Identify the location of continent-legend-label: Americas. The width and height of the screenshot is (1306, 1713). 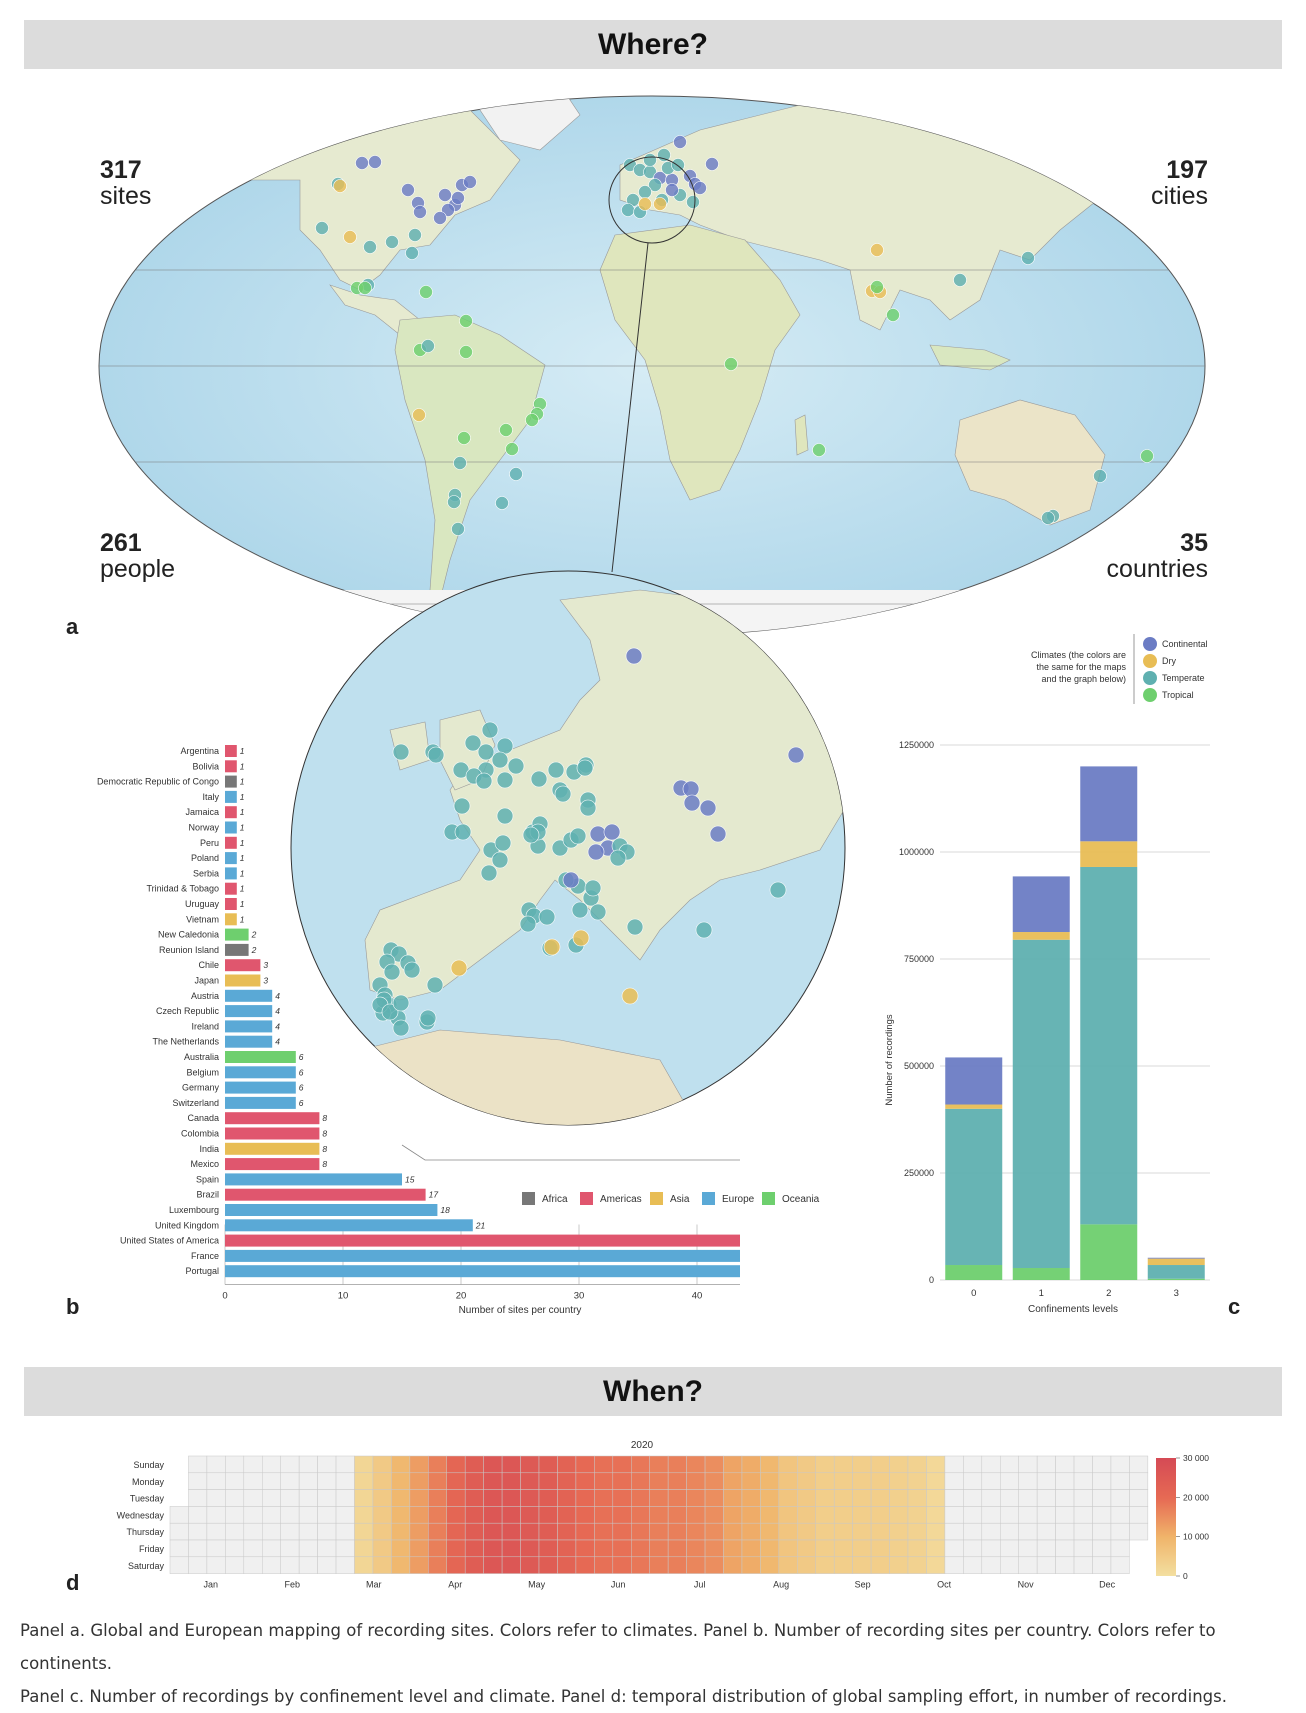
(621, 1199).